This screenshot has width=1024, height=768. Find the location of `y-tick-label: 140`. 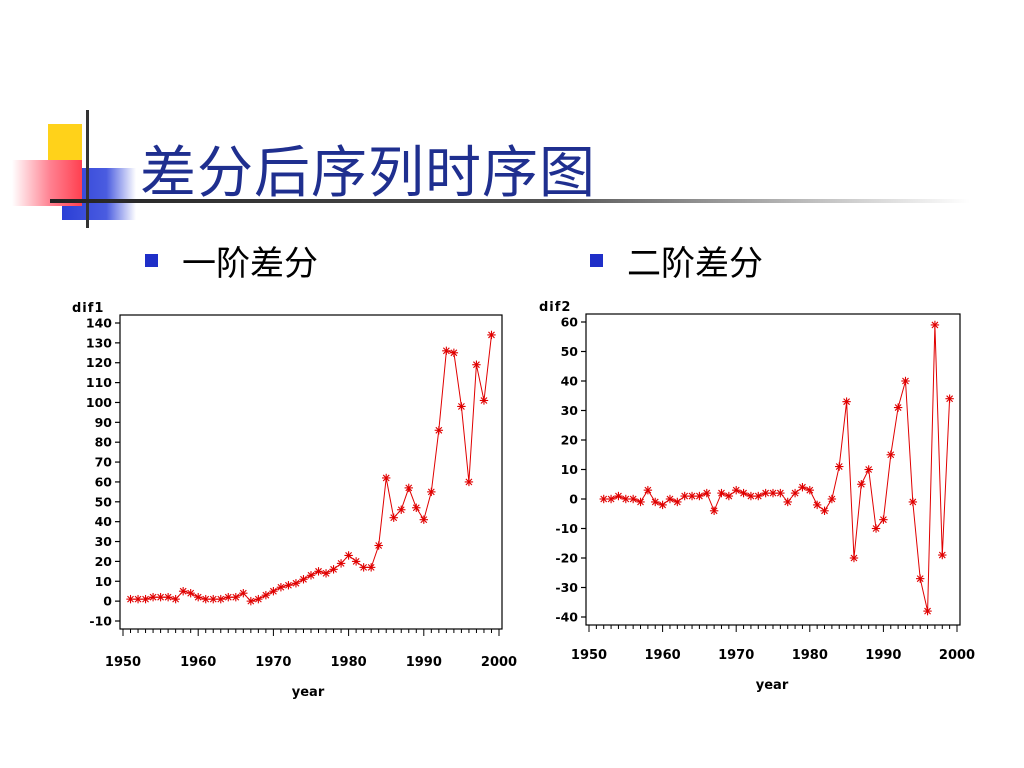

y-tick-label: 140 is located at coordinates (99, 323).